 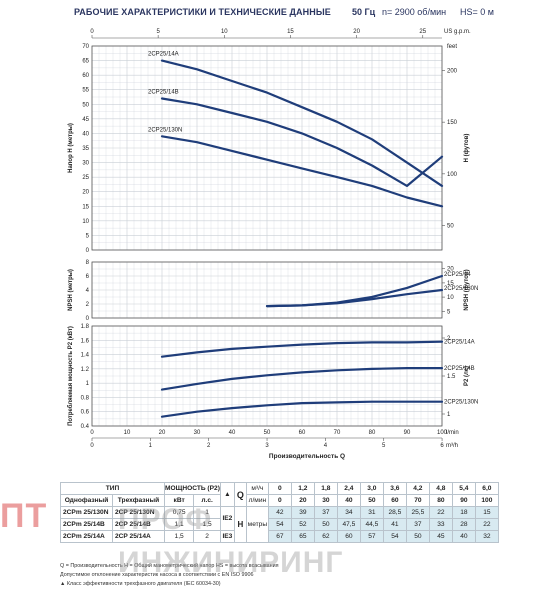 What do you see at coordinates (486, 500) in the screenshot?
I see `lmin-value: 100` at bounding box center [486, 500].